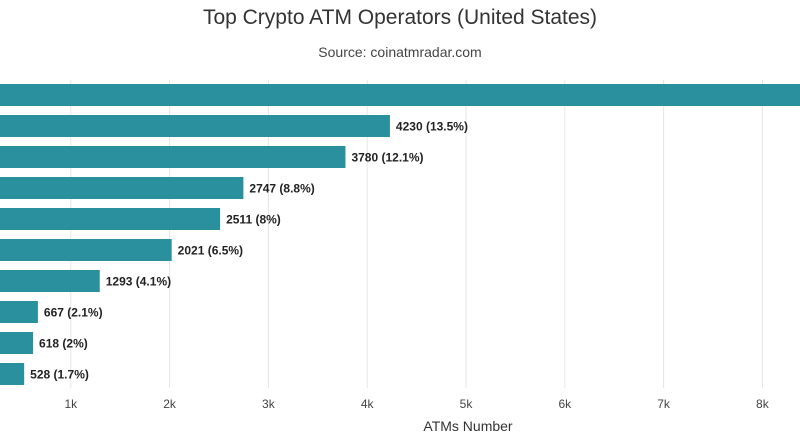 The height and width of the screenshot is (445, 800). I want to click on x-axis-label: ATMs Number, so click(468, 426).